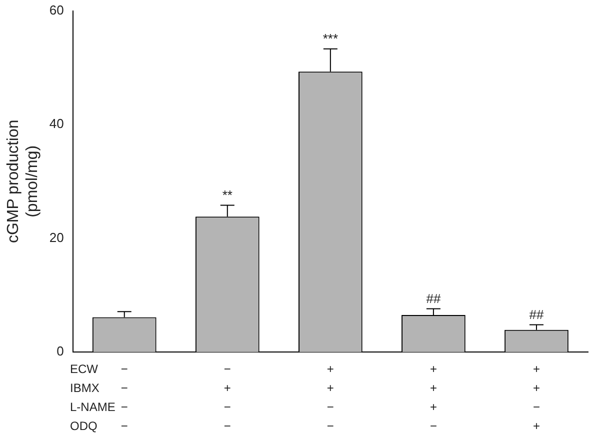 The width and height of the screenshot is (592, 446). I want to click on y-tick-label: 20, so click(56, 237).